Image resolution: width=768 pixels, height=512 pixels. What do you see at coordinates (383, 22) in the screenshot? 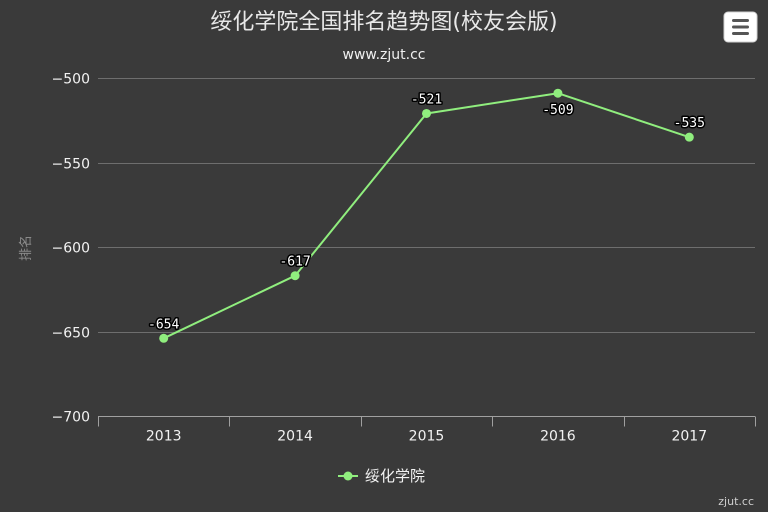
I see `chart-title: 绥化学院全国排名趋势图(校友会版)` at bounding box center [383, 22].